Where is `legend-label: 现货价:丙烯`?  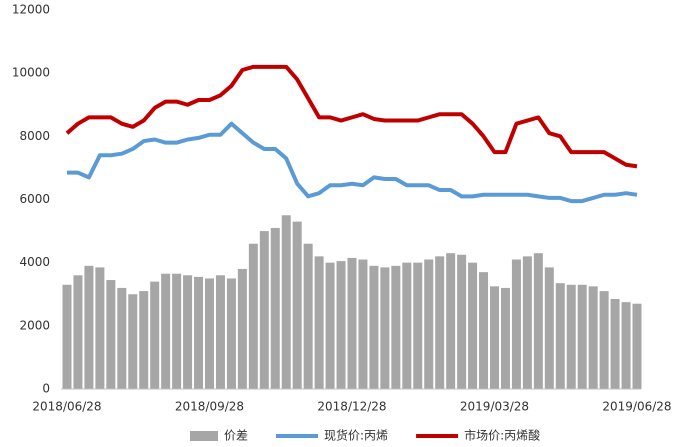 legend-label: 现货价:丙烯 is located at coordinates (356, 435).